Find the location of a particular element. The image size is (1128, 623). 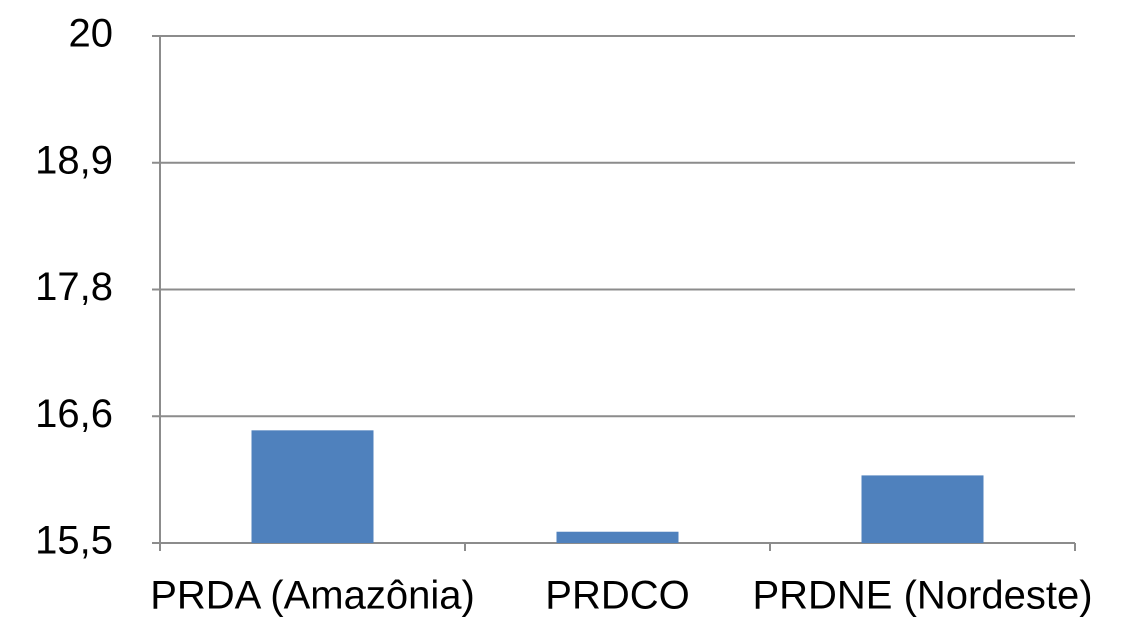

y-tick-label: 18,9 is located at coordinates (74, 160).